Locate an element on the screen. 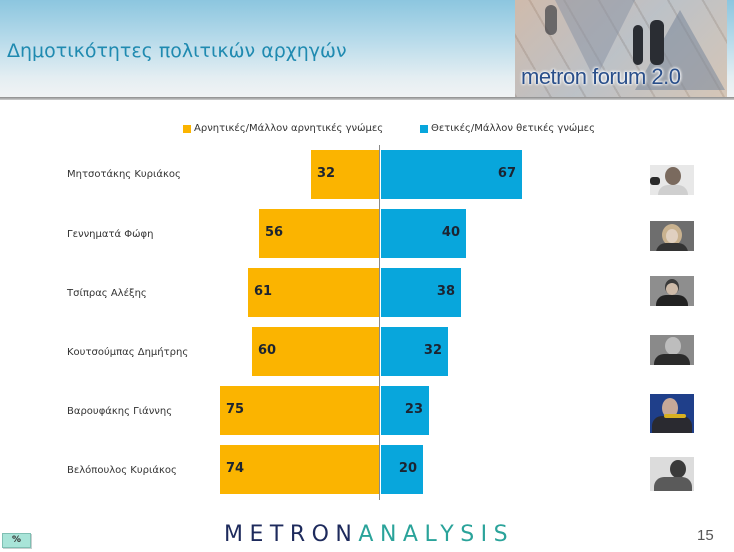  bar-negative: 74 is located at coordinates (299, 469).